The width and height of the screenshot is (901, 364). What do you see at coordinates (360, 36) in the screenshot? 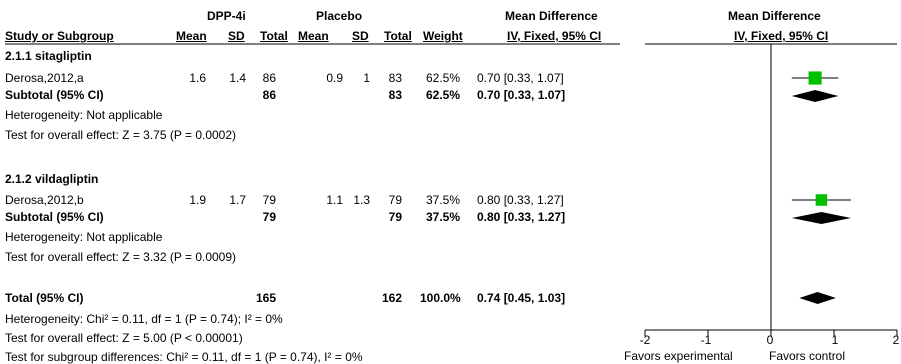
I see `col-sd2: SD` at bounding box center [360, 36].